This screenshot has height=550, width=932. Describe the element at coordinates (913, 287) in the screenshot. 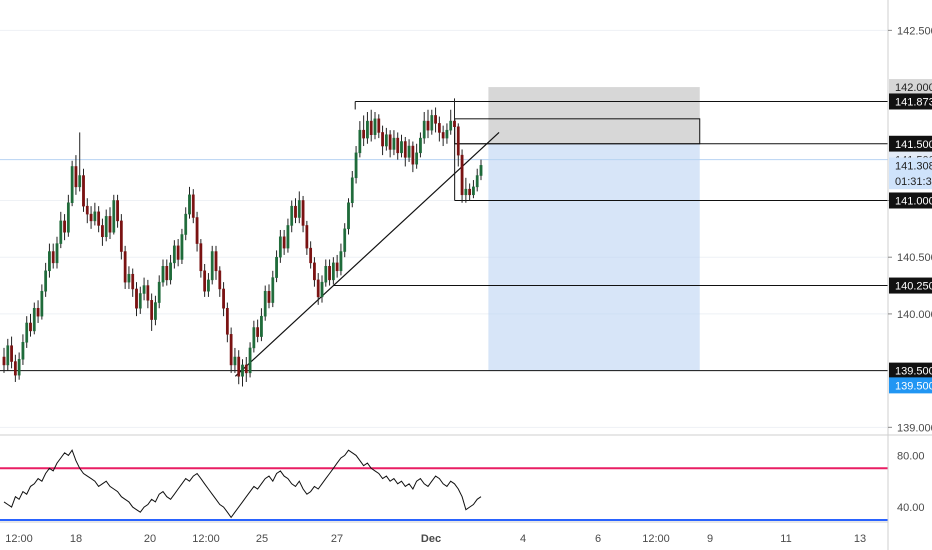

I see `price-tag-label: 140.250` at that location.